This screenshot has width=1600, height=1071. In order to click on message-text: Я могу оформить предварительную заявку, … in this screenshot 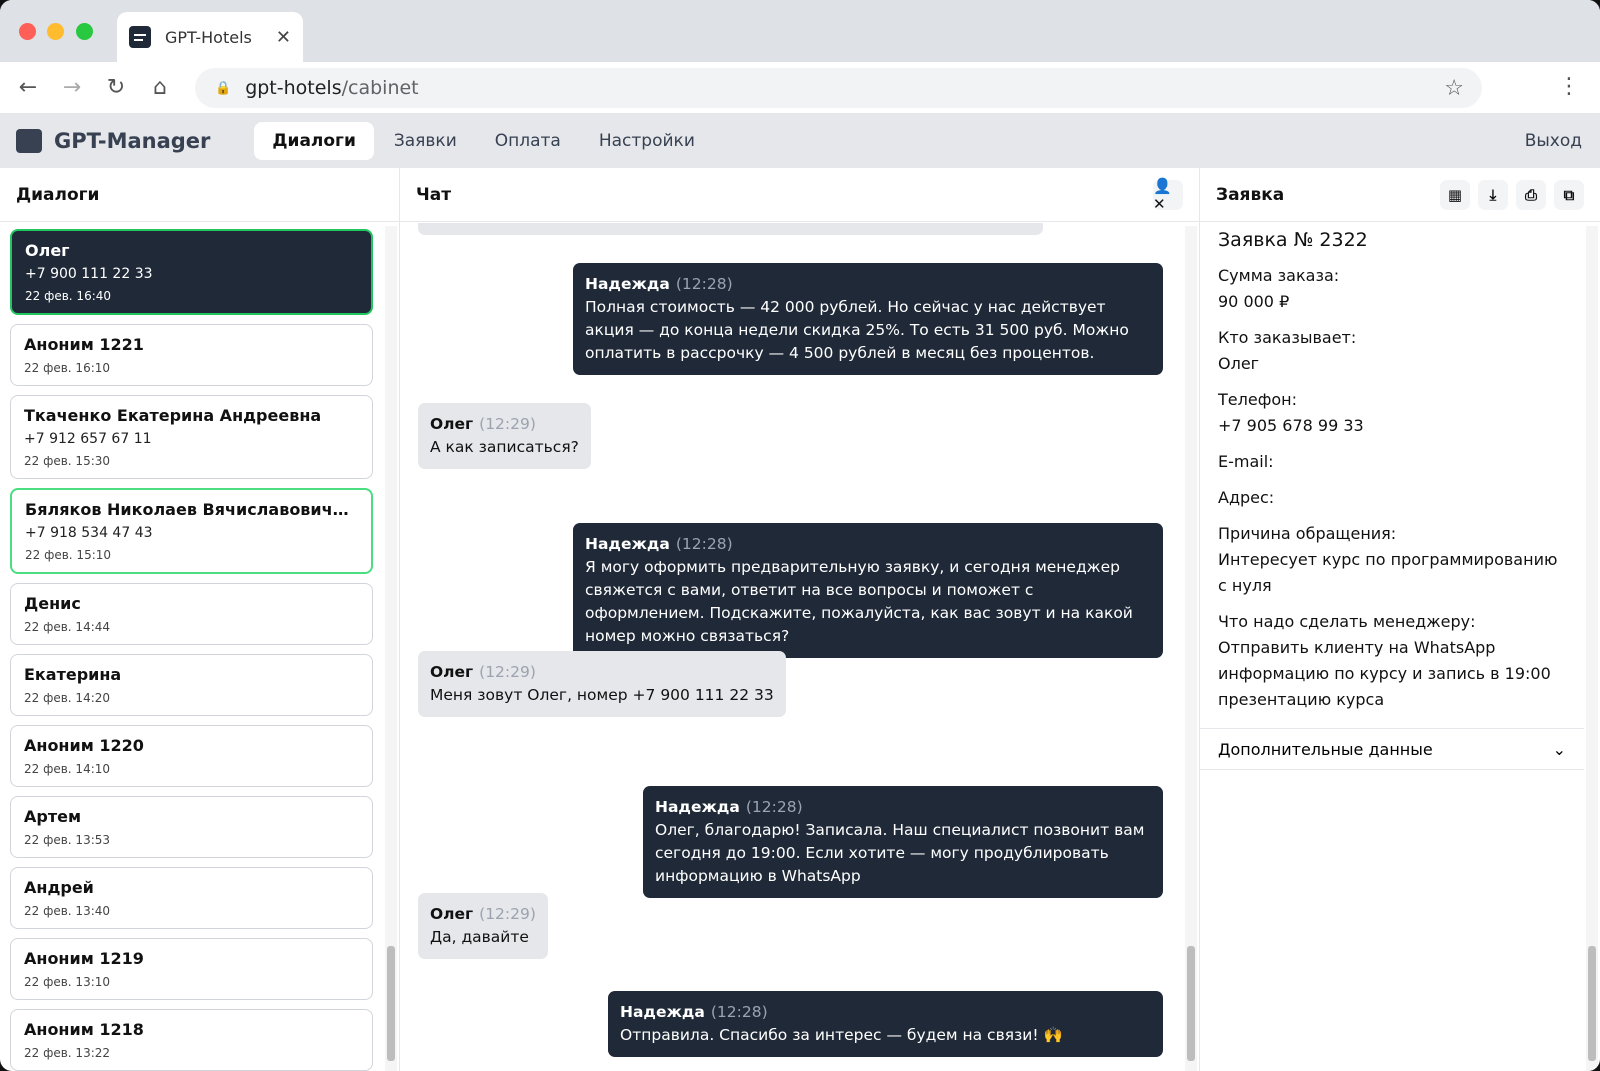, I will do `click(859, 601)`.